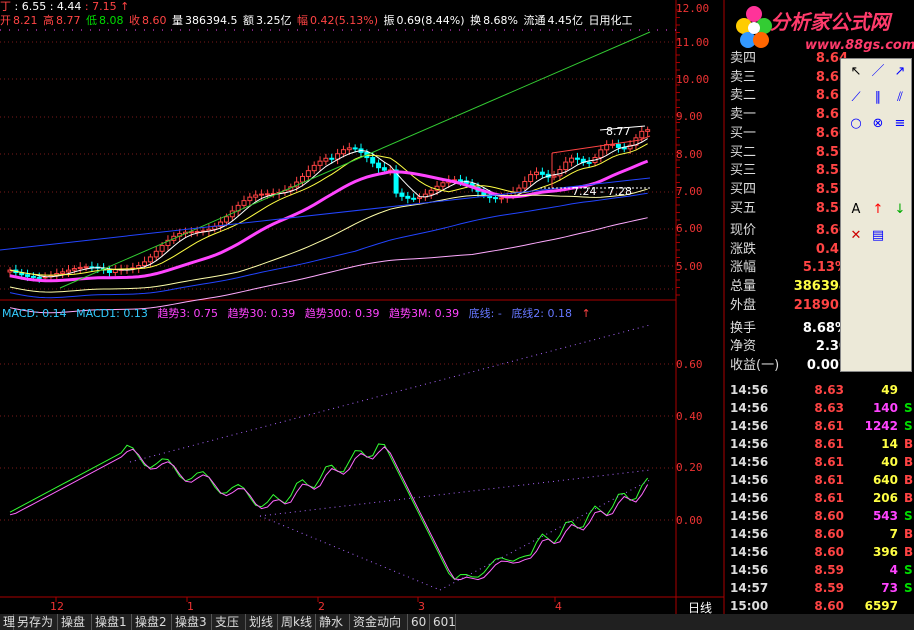 The width and height of the screenshot is (914, 630). I want to click on macd-tick: 0.60, so click(689, 364).